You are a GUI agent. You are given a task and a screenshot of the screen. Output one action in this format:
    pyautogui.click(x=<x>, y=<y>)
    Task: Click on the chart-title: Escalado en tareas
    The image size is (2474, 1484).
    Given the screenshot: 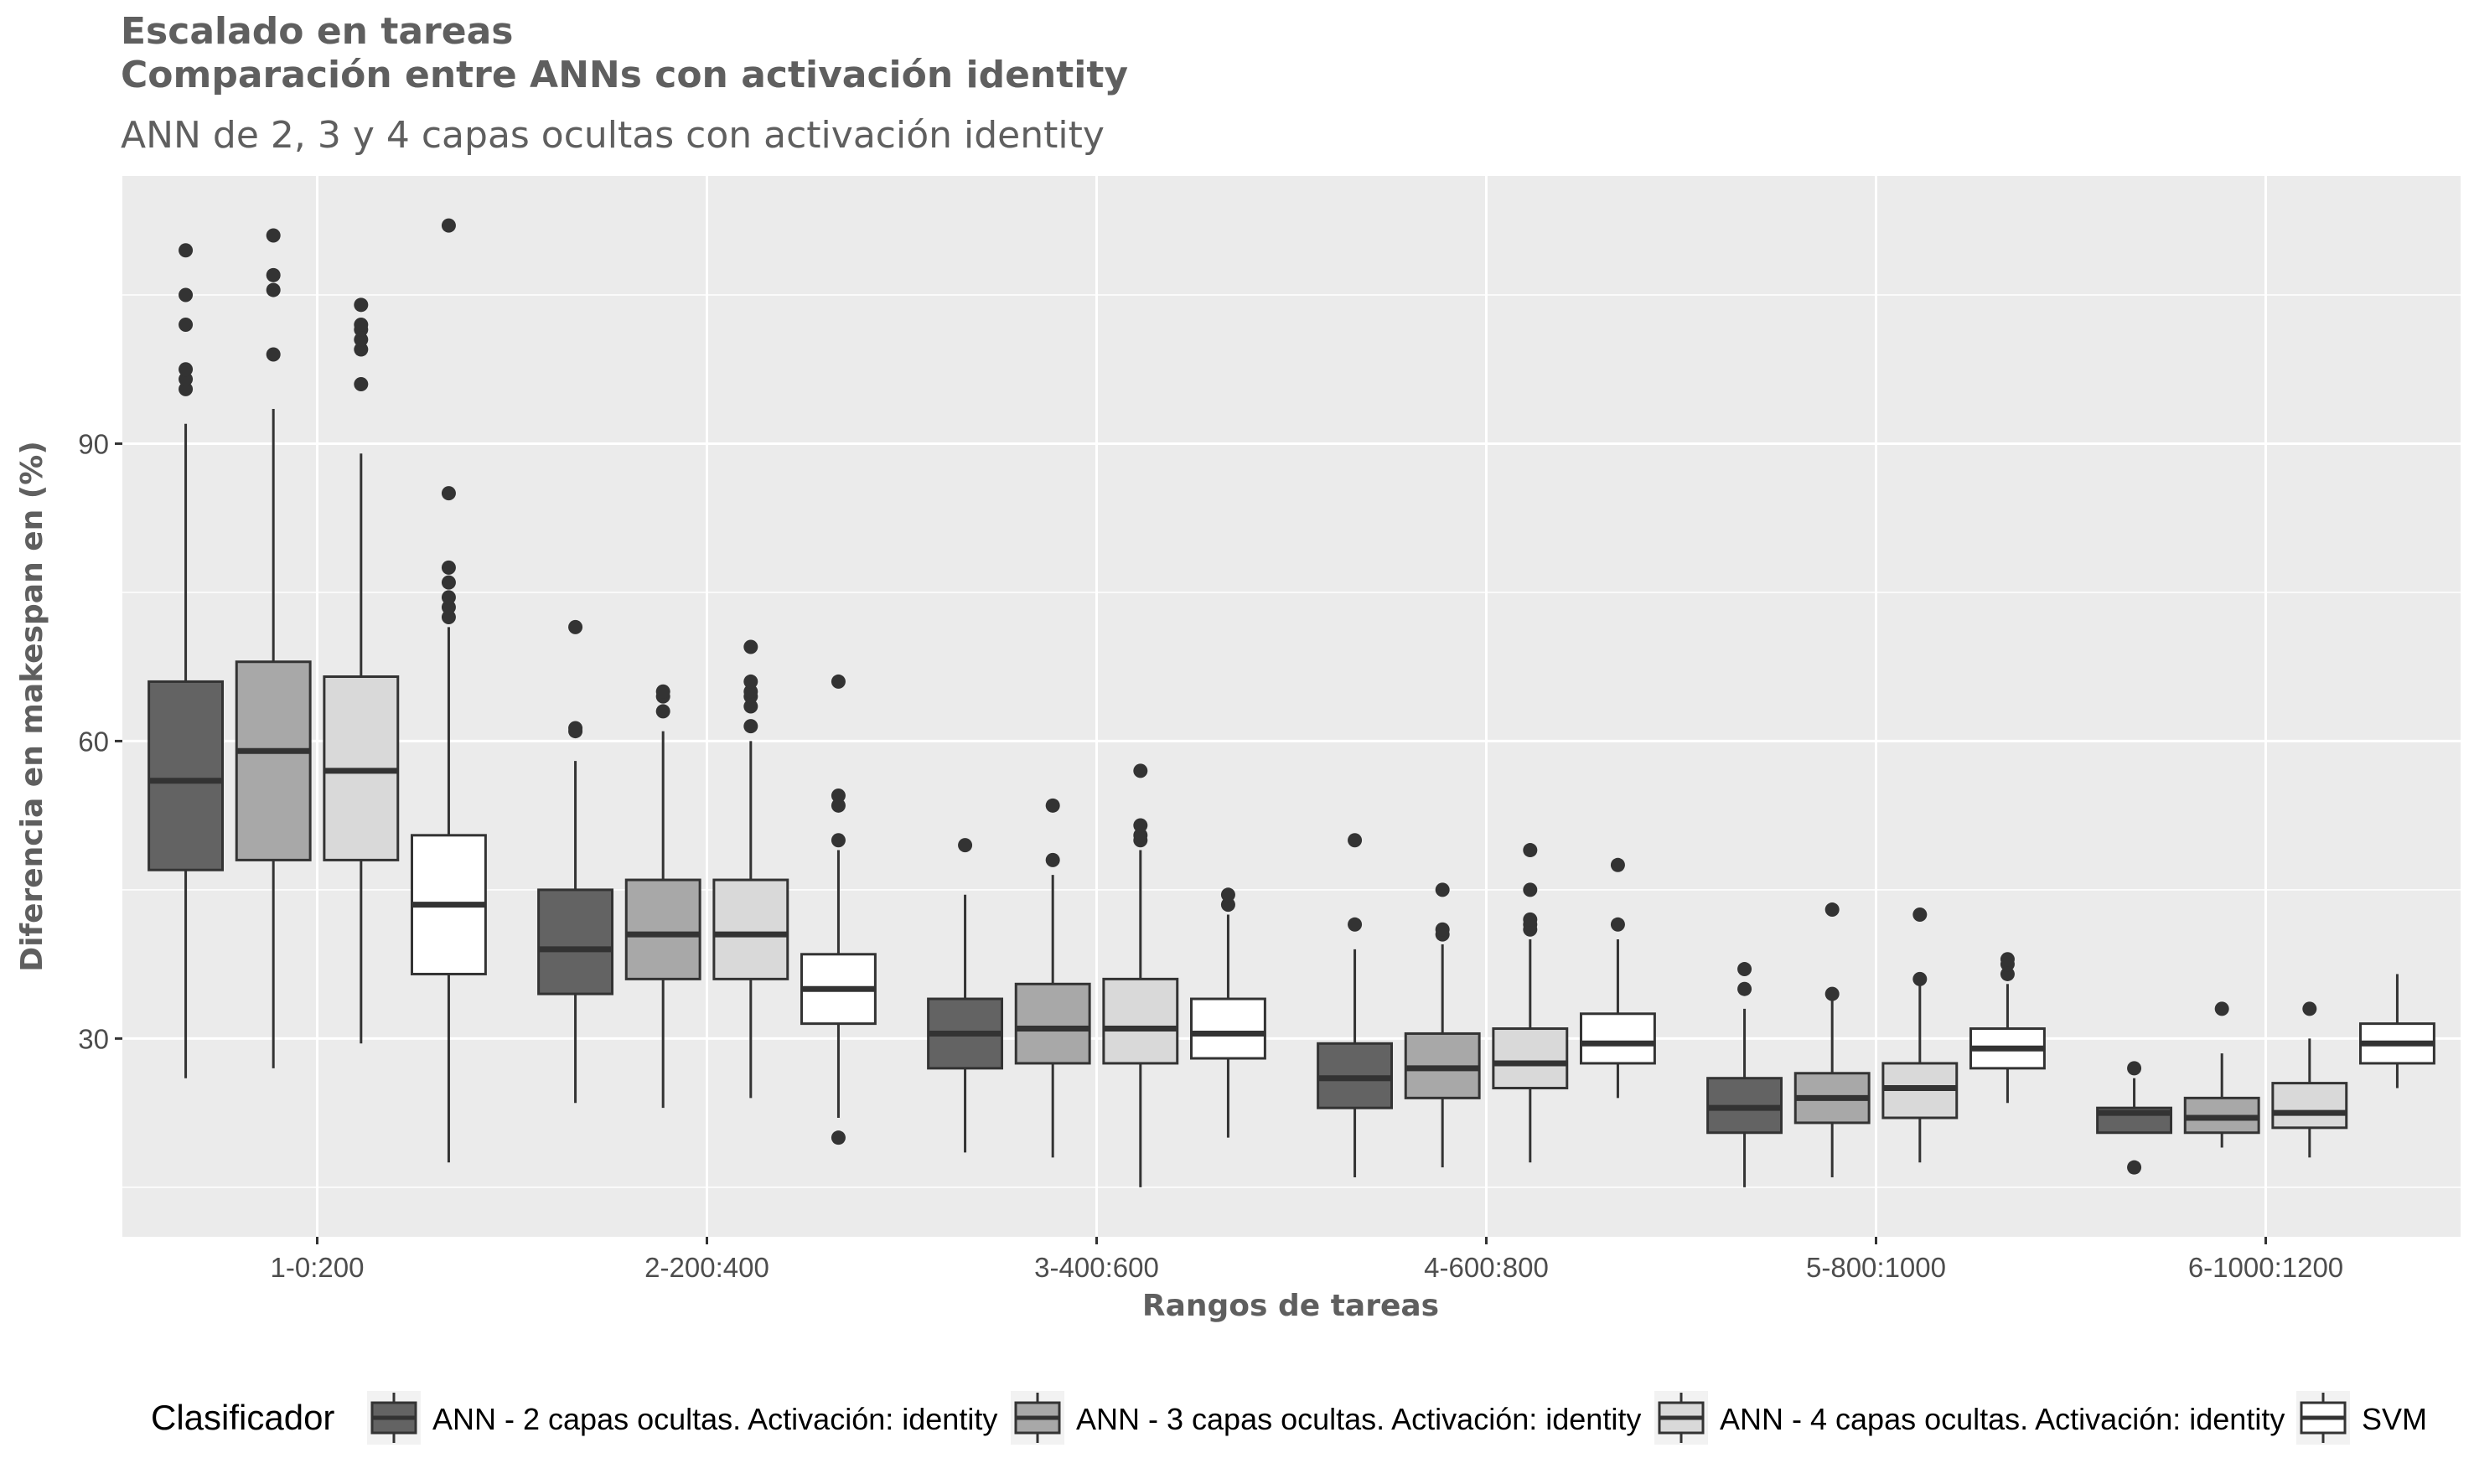 What is the action you would take?
    pyautogui.click(x=317, y=32)
    